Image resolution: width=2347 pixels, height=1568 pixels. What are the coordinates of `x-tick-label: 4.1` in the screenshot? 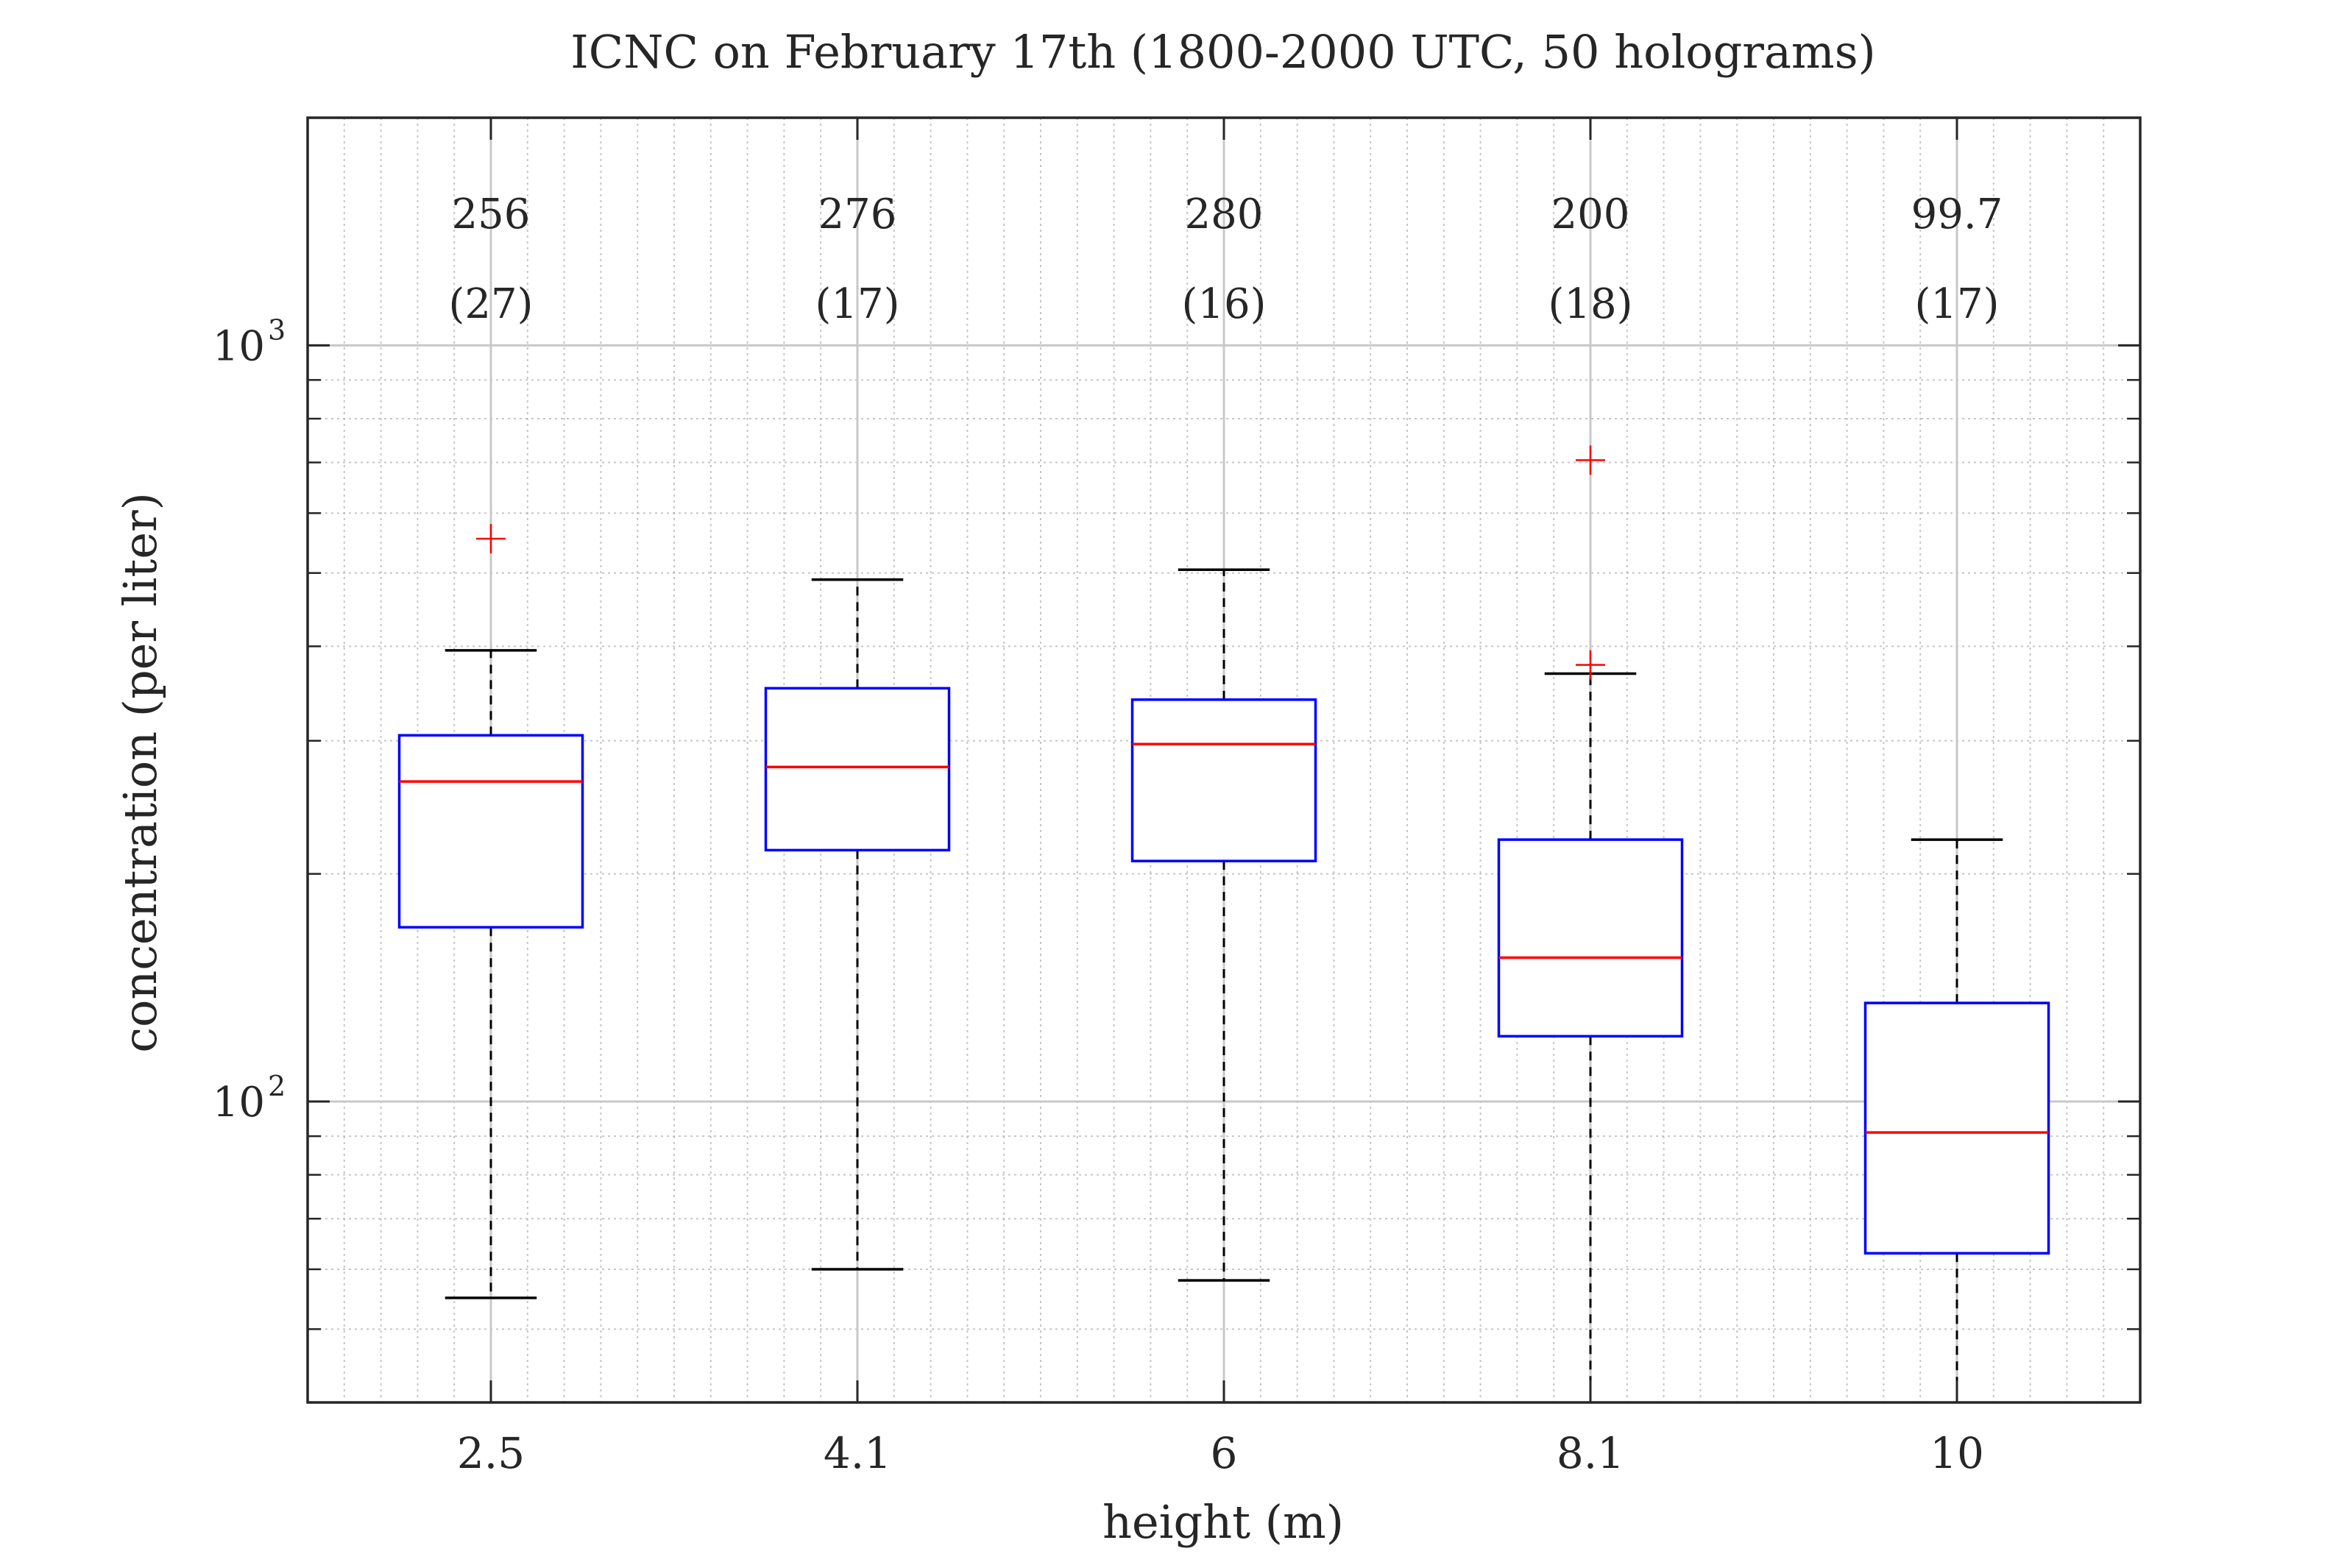 It's located at (857, 1453).